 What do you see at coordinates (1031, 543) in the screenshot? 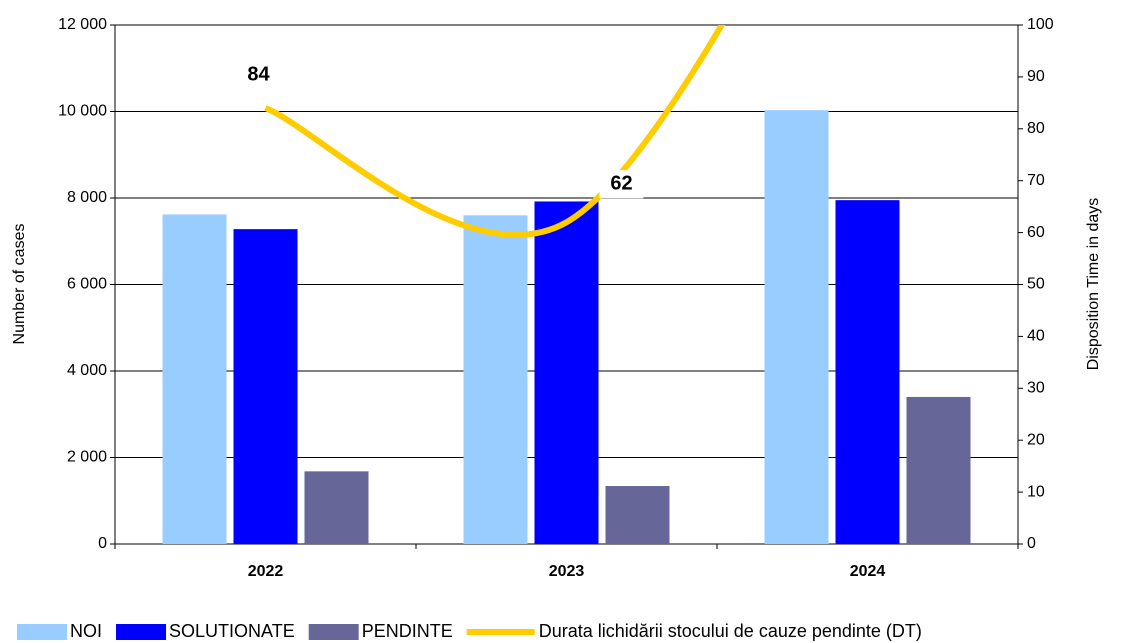
I see `y2-tick-label: 0` at bounding box center [1031, 543].